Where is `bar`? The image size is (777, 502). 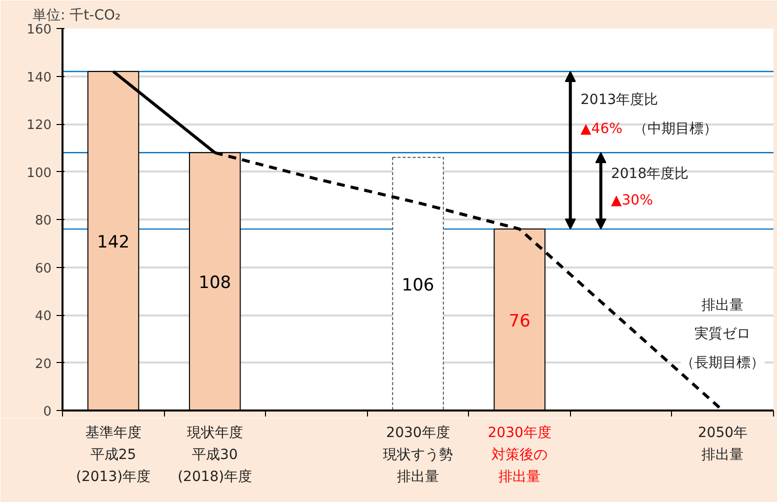
bar is located at coordinates (418, 283).